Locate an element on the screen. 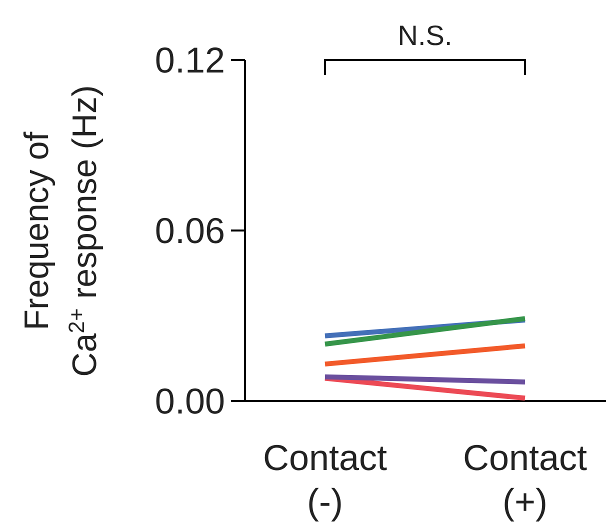  x-tick-label: Contact (+) is located at coordinates (525, 479).